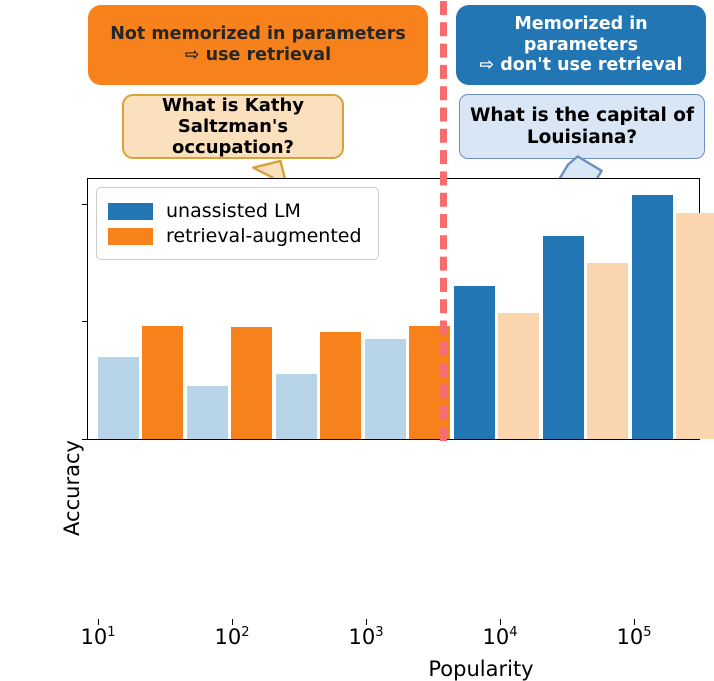  I want to click on xtick-exp-2: 3, so click(379, 632).